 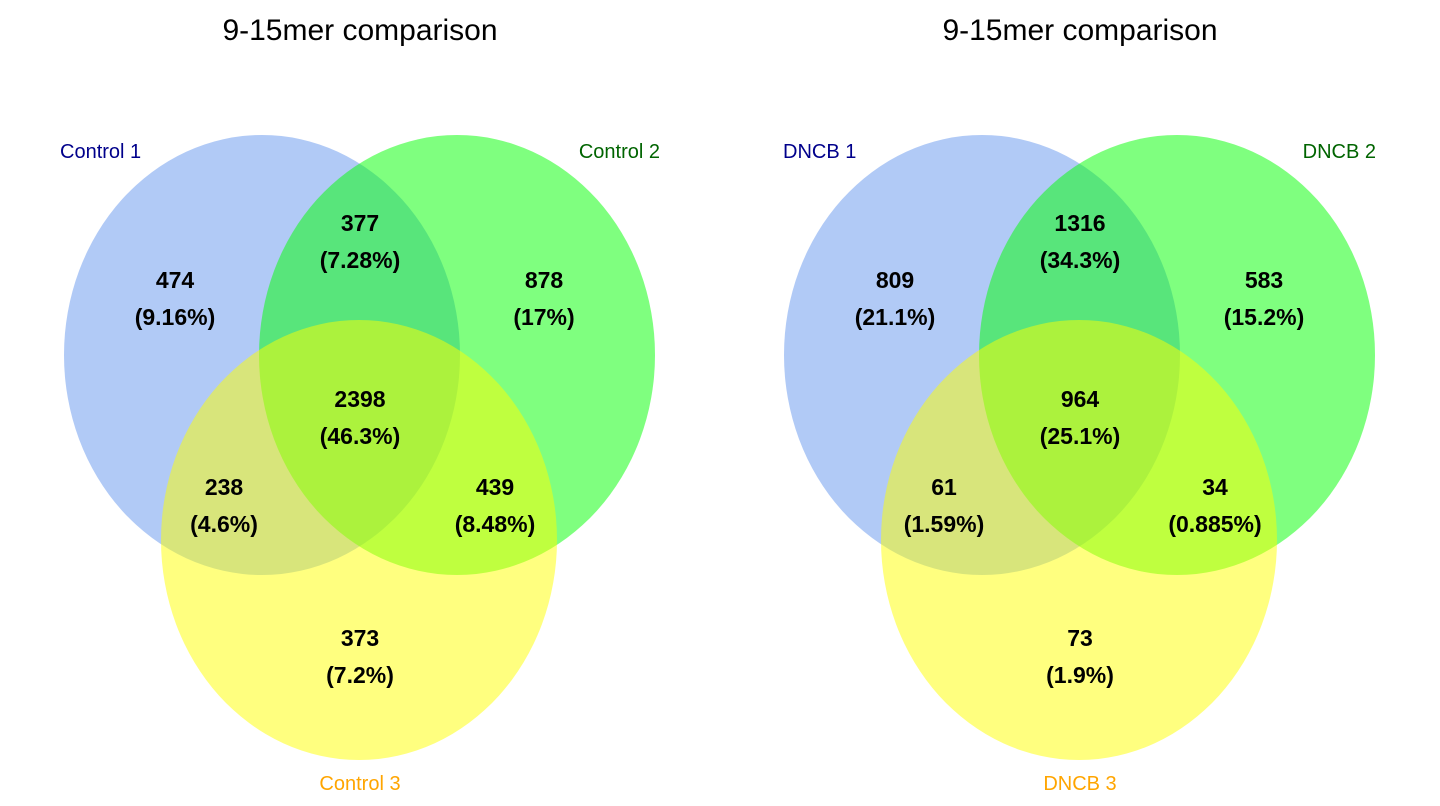 I want to click on region-only-2-count: 583, so click(x=1264, y=280).